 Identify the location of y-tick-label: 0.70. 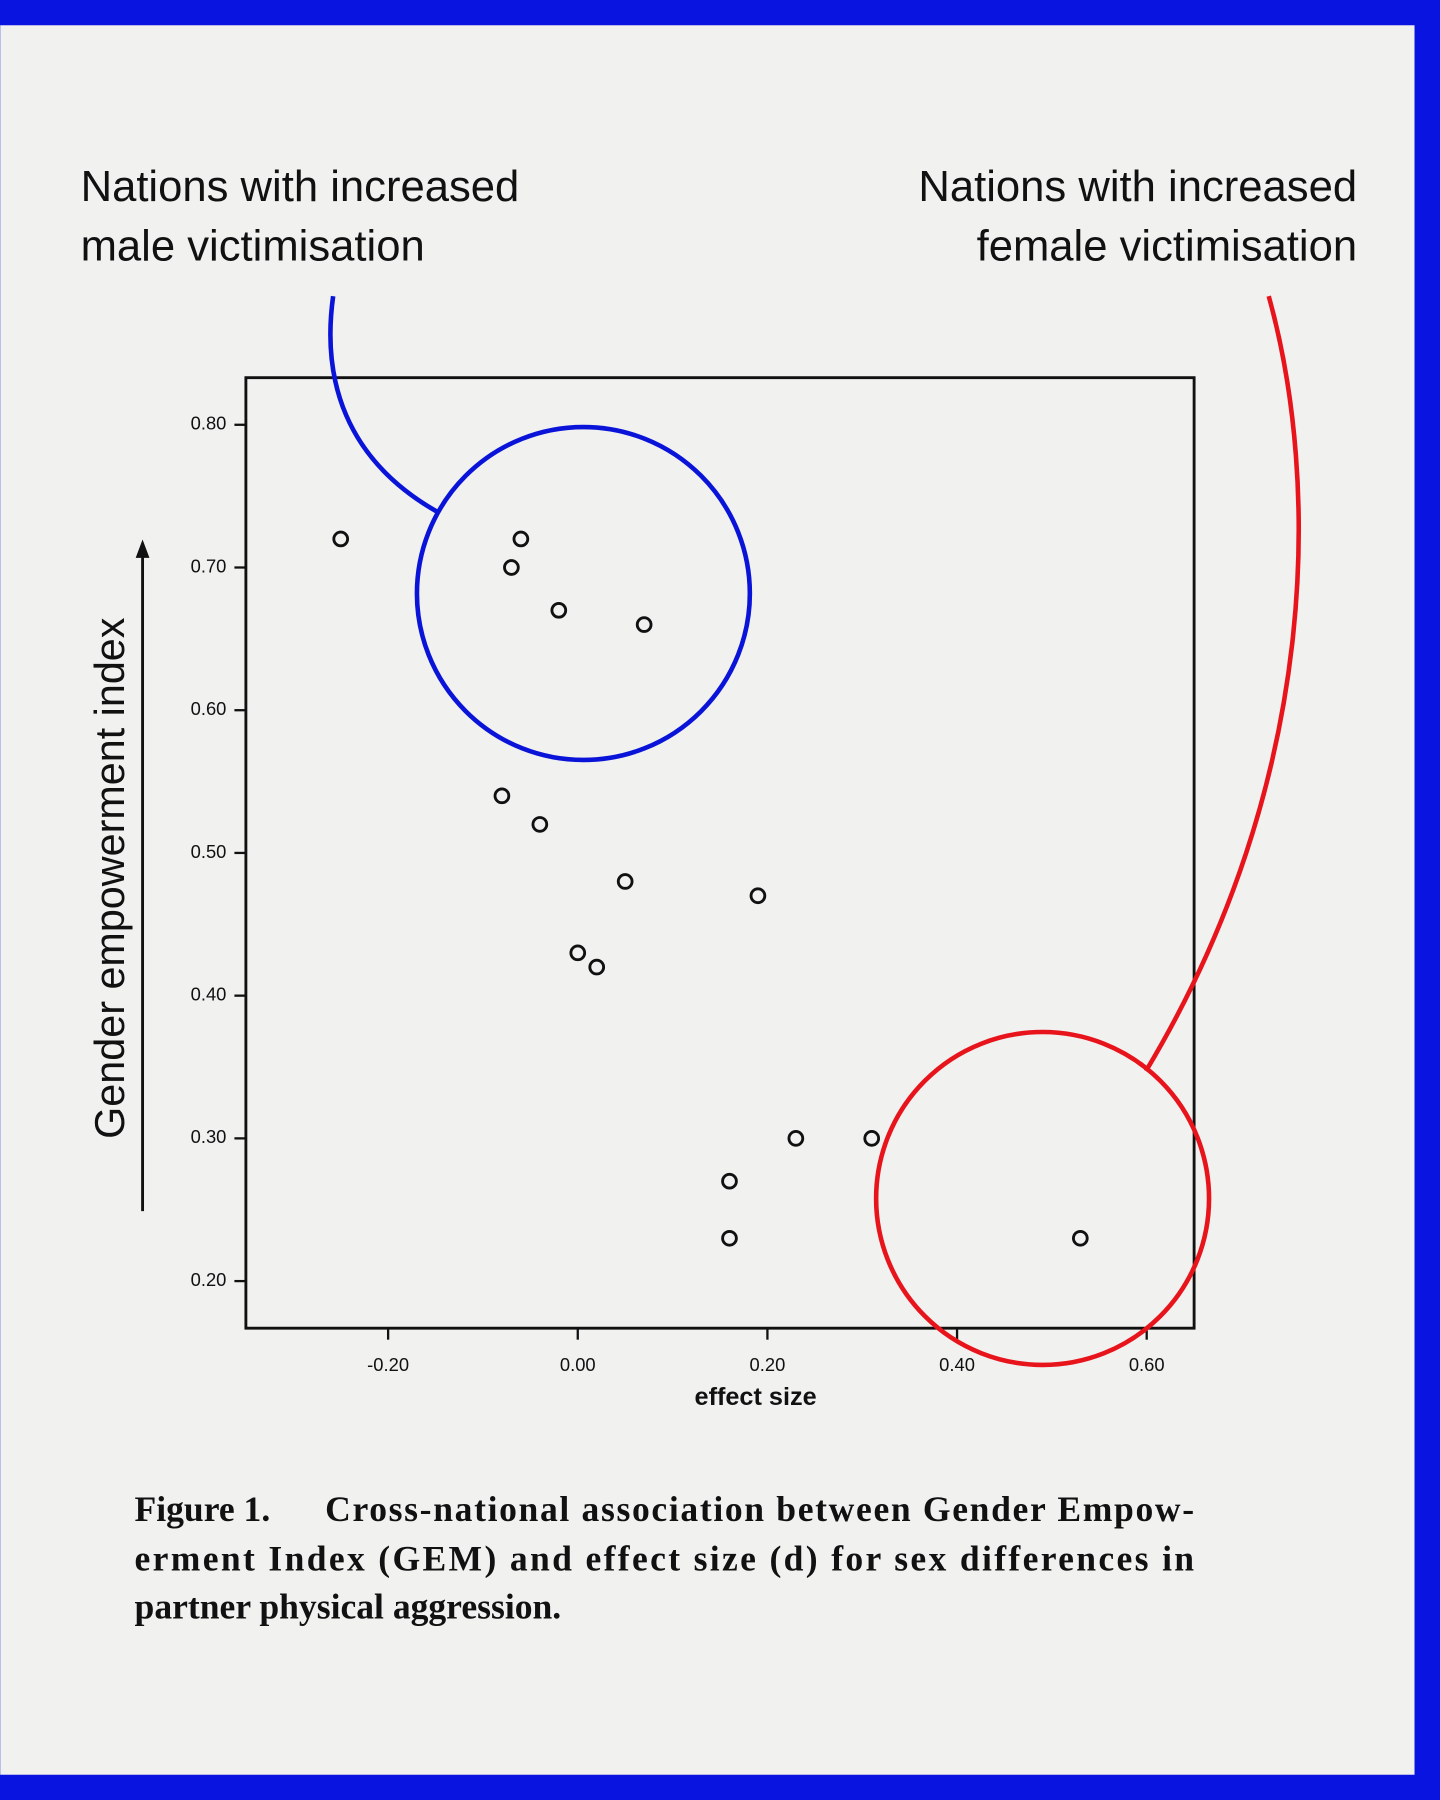
(209, 565).